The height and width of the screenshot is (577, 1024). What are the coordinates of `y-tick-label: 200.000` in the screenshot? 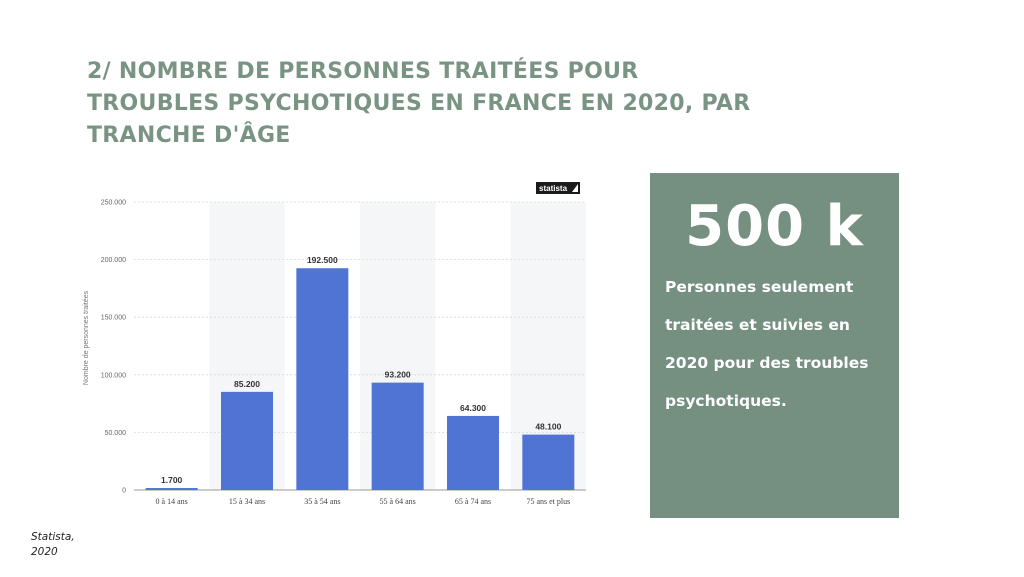 It's located at (113, 260).